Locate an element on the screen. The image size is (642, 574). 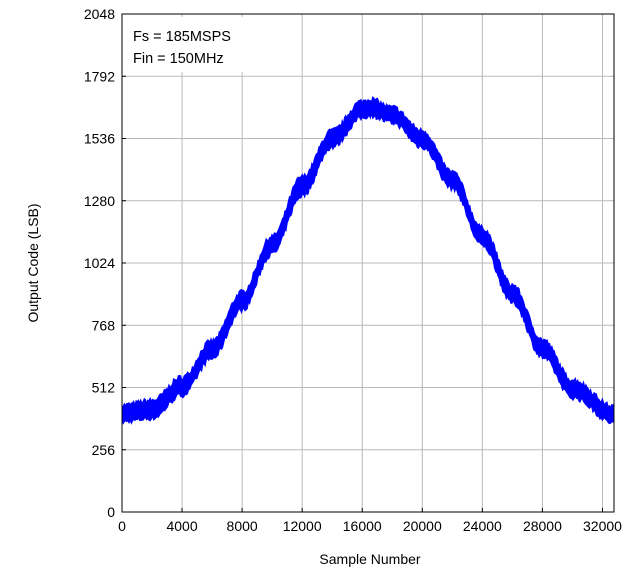
annotation-fin: Fin = 150MHz is located at coordinates (178, 59).